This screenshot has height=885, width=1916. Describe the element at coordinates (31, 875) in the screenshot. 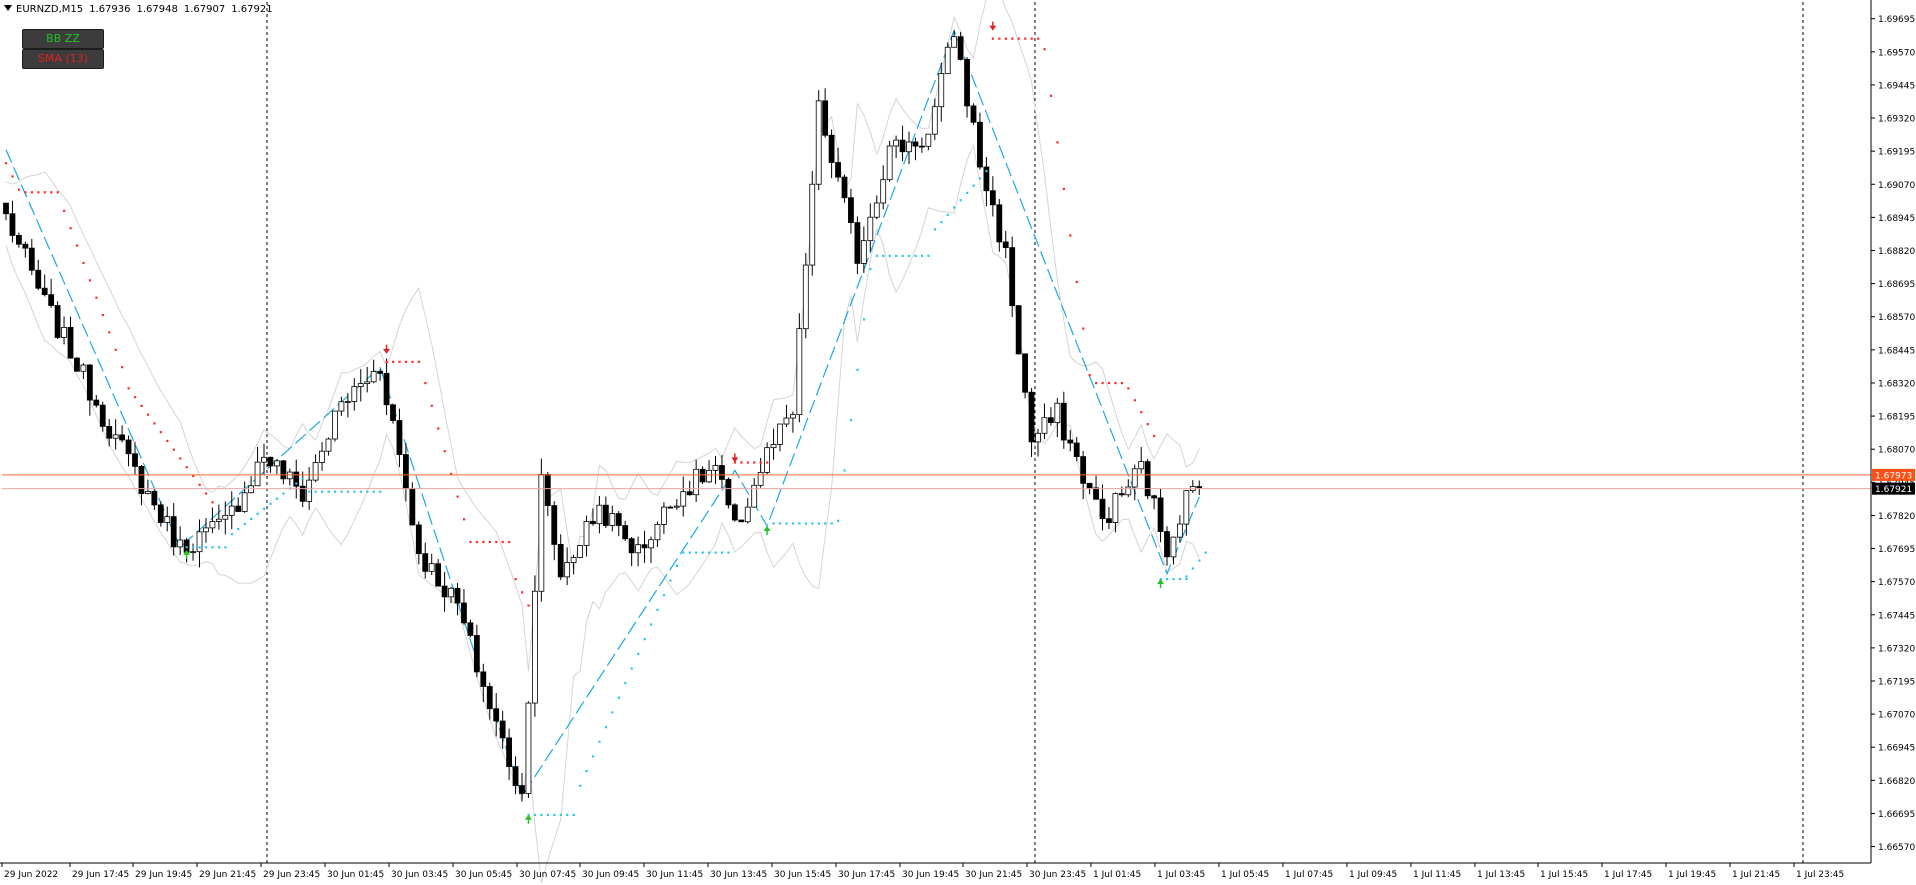

I see `time-tick-label: 29 Jun 2022` at that location.